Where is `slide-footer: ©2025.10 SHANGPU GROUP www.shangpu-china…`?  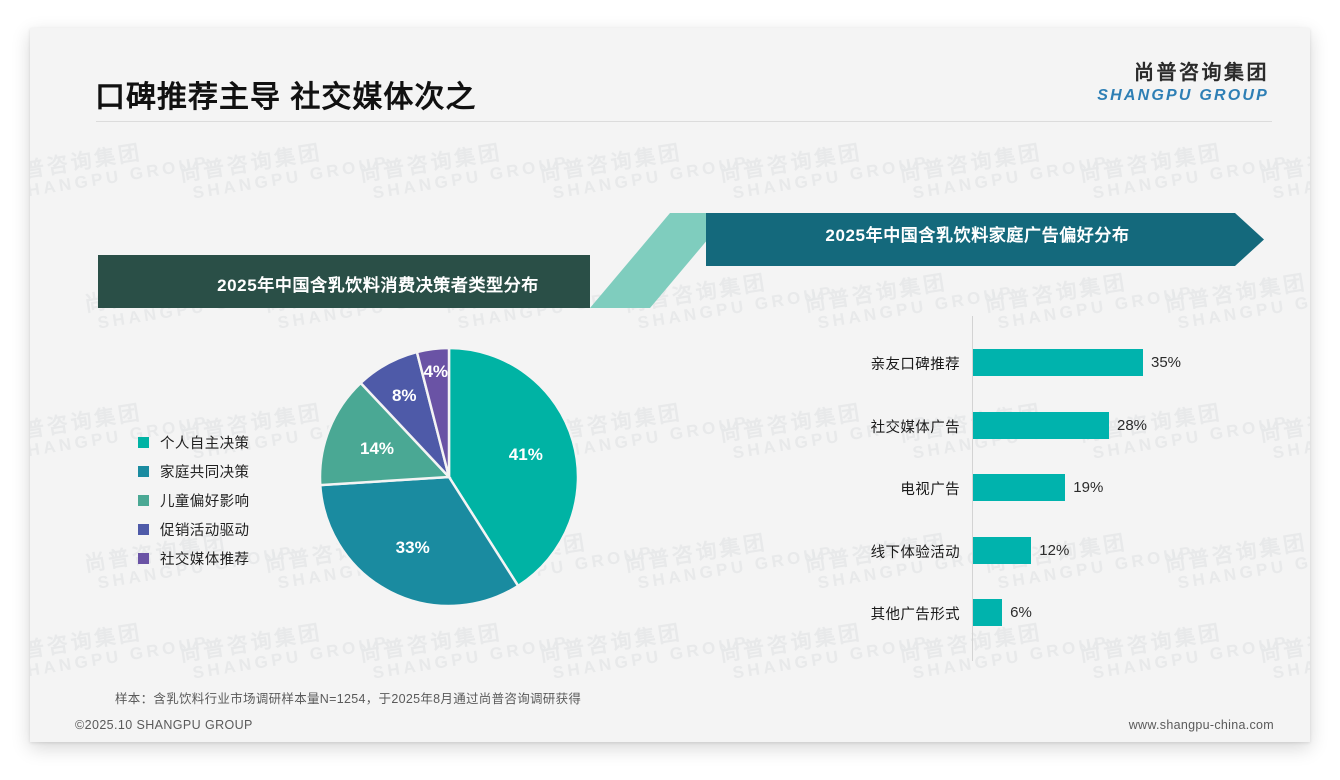 slide-footer: ©2025.10 SHANGPU GROUP www.shangpu-china… is located at coordinates (670, 730).